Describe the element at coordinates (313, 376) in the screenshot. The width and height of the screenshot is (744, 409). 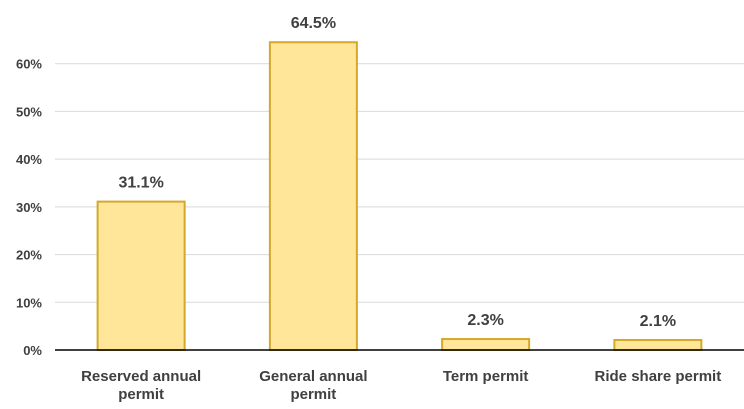
I see `x-tick-label-line: General annual` at that location.